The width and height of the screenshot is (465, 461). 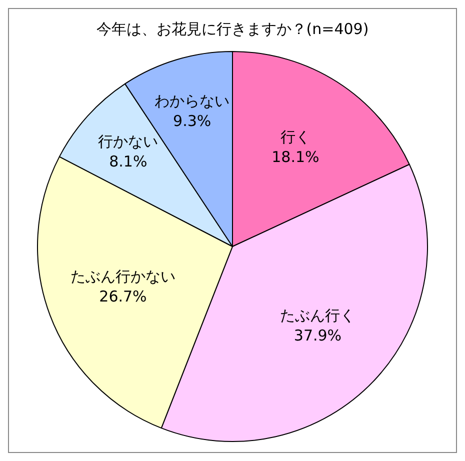 I want to click on slice-label: わからない, so click(x=192, y=101).